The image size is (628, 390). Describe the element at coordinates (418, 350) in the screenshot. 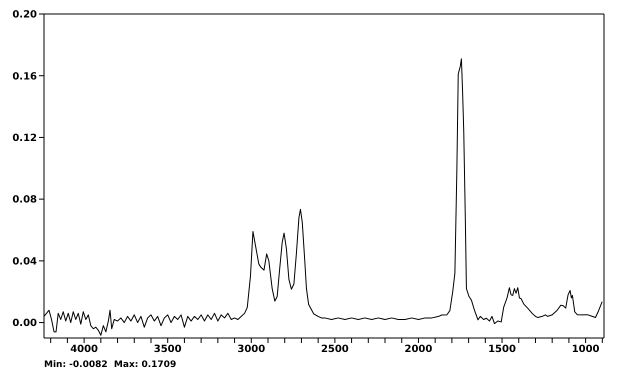

I see `x-tick-label: 2000` at that location.